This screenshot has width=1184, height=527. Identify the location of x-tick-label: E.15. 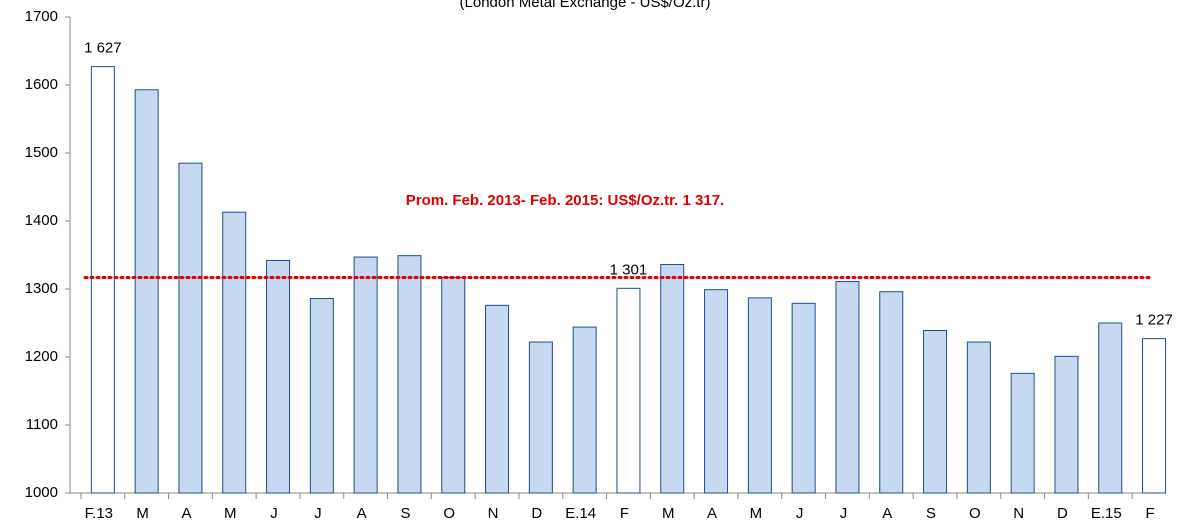
(1106, 513).